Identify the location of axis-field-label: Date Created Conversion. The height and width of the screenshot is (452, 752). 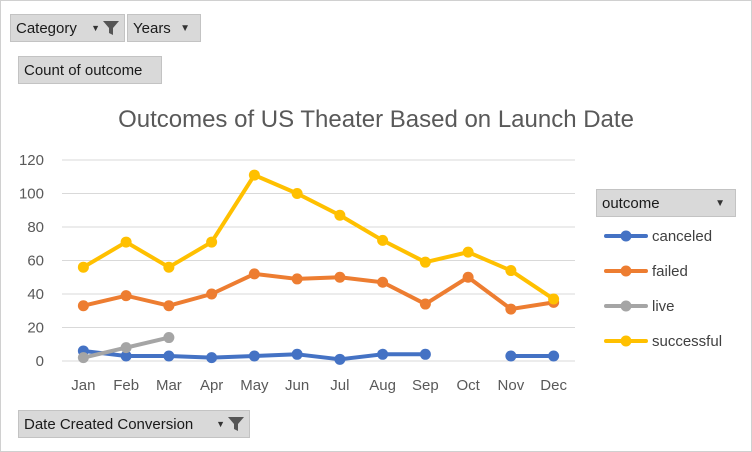
(109, 424).